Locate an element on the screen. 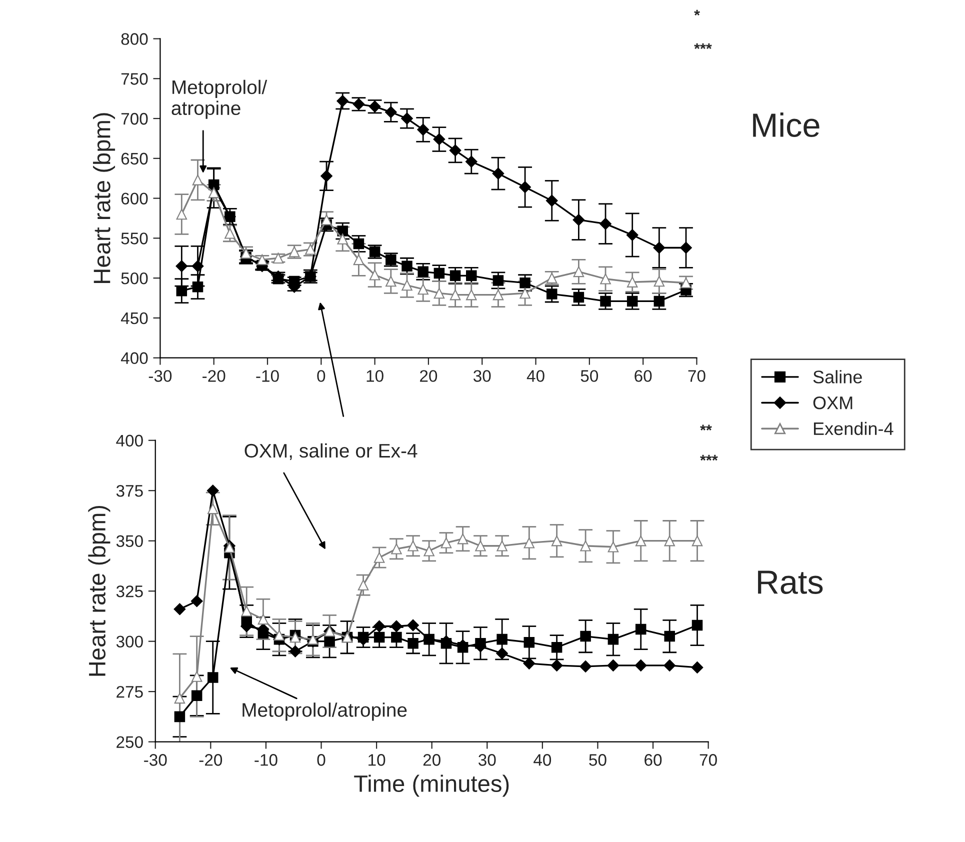 The width and height of the screenshot is (965, 842). y-tick-label: 300 is located at coordinates (129, 642).